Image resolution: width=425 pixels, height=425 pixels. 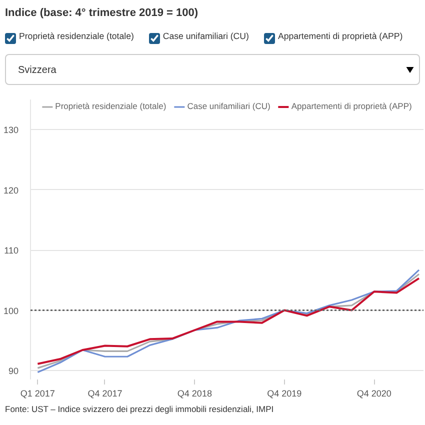 What do you see at coordinates (212, 70) in the screenshot?
I see `chart-subtitle: Svizzera` at bounding box center [212, 70].